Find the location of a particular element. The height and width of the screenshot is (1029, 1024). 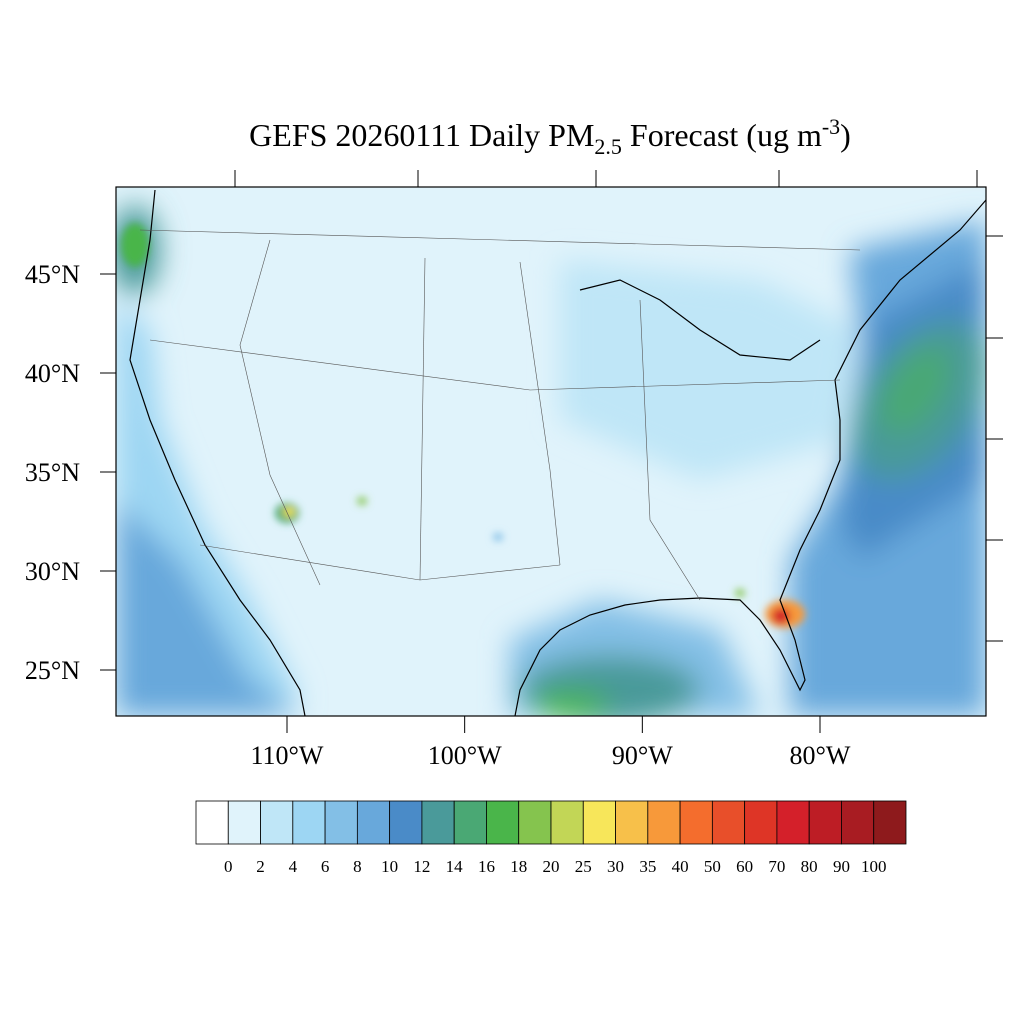

lon-label: 90°W is located at coordinates (642, 755).